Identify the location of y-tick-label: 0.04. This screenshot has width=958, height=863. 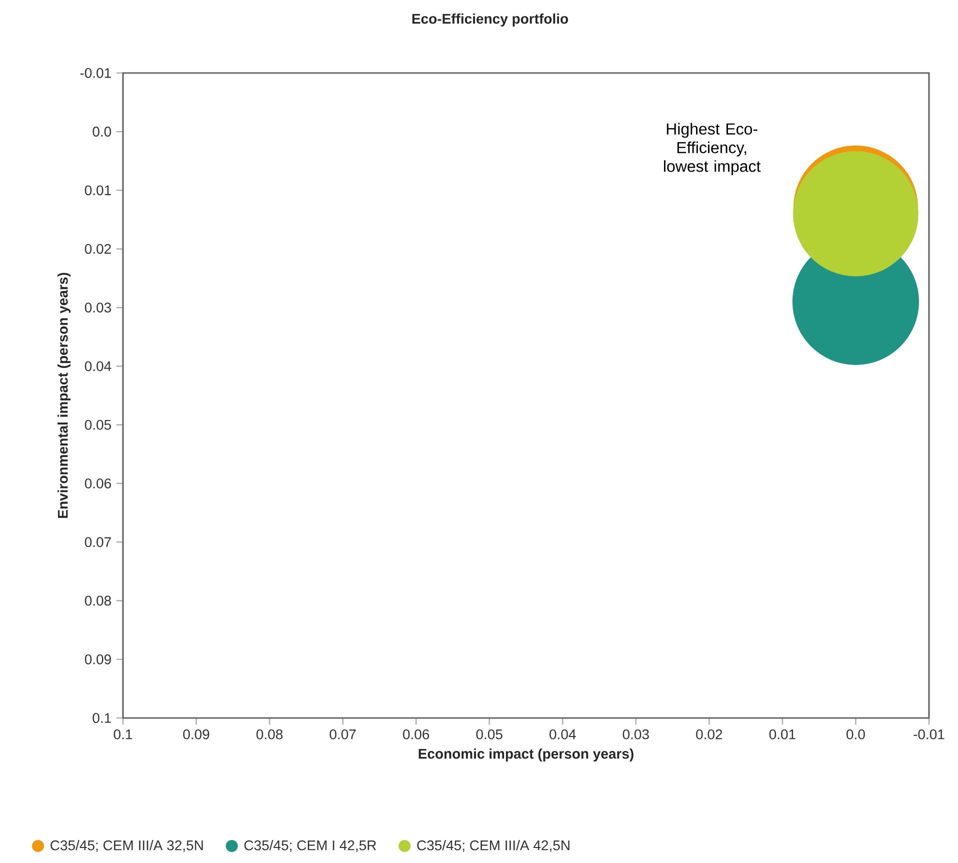
(98, 366).